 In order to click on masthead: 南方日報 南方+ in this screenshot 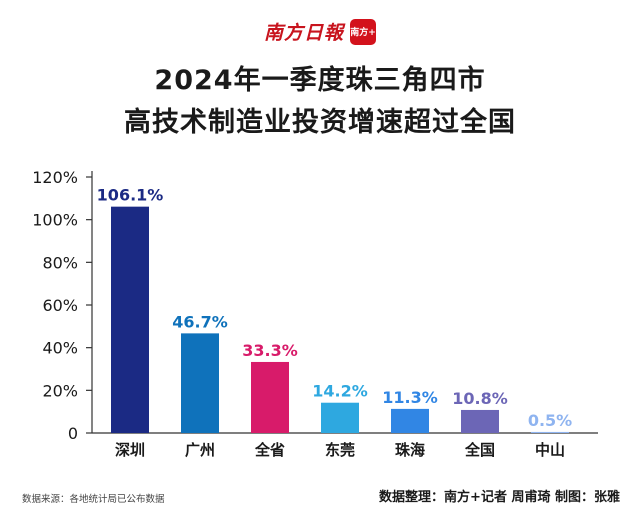, I will do `click(320, 31)`.